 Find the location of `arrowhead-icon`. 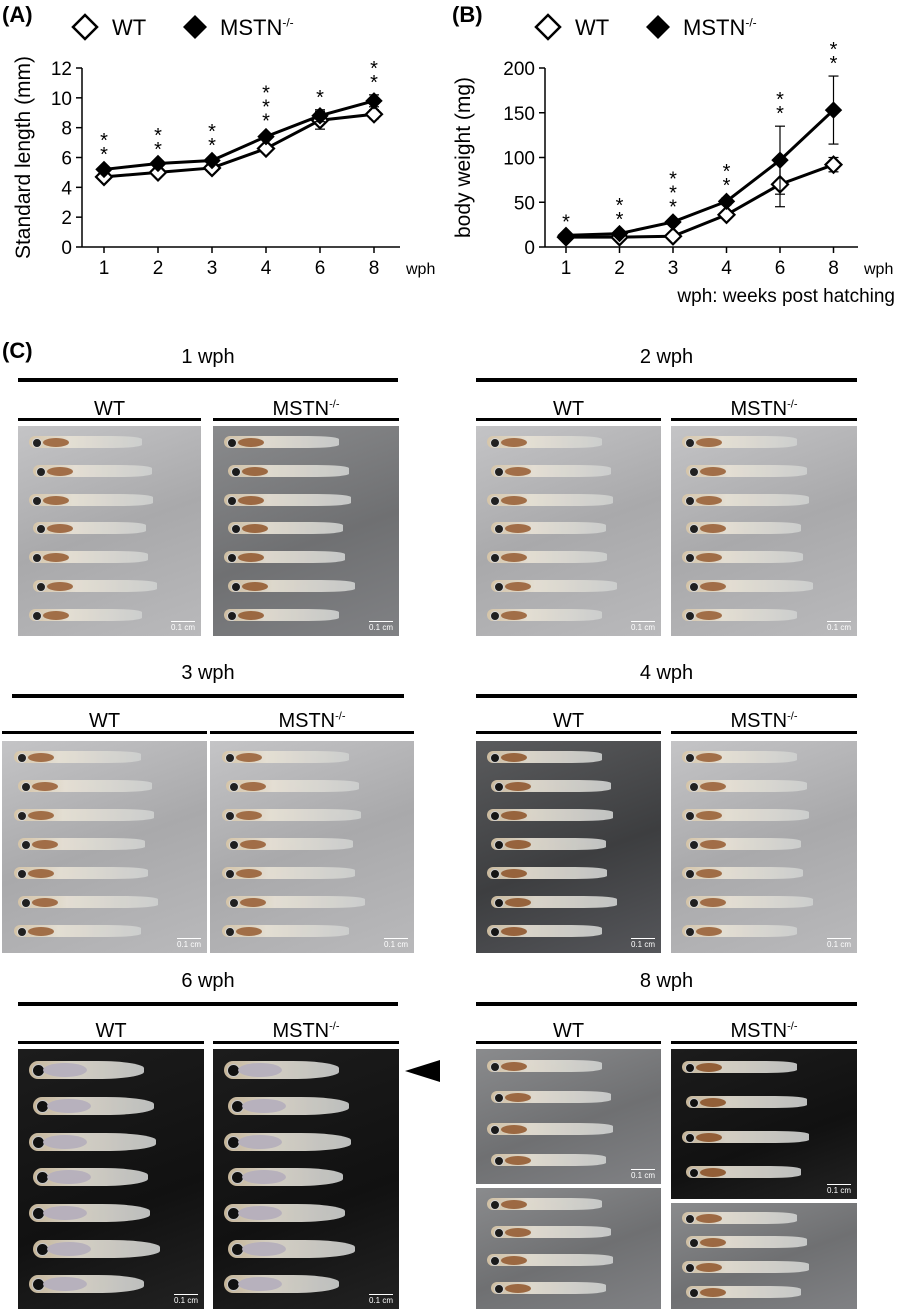

arrowhead-icon is located at coordinates (422, 1071).